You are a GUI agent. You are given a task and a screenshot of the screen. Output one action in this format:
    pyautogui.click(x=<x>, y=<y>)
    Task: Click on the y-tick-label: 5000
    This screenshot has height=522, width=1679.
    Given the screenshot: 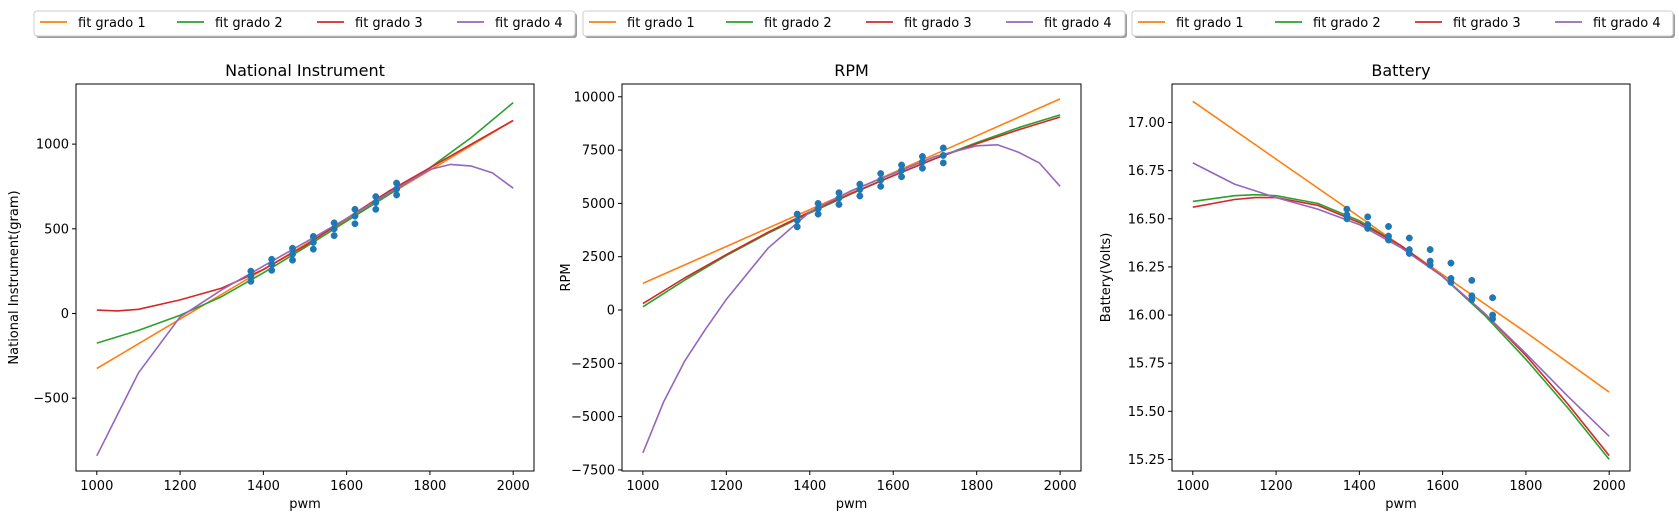 What is the action you would take?
    pyautogui.click(x=598, y=204)
    